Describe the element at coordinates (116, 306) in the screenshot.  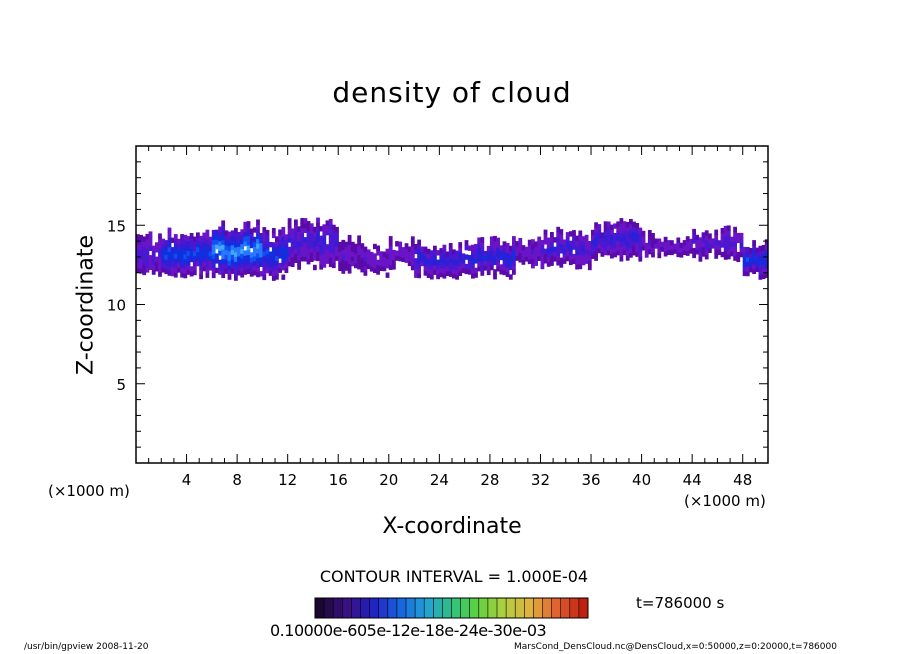
I see `y-tick-label: 10` at that location.